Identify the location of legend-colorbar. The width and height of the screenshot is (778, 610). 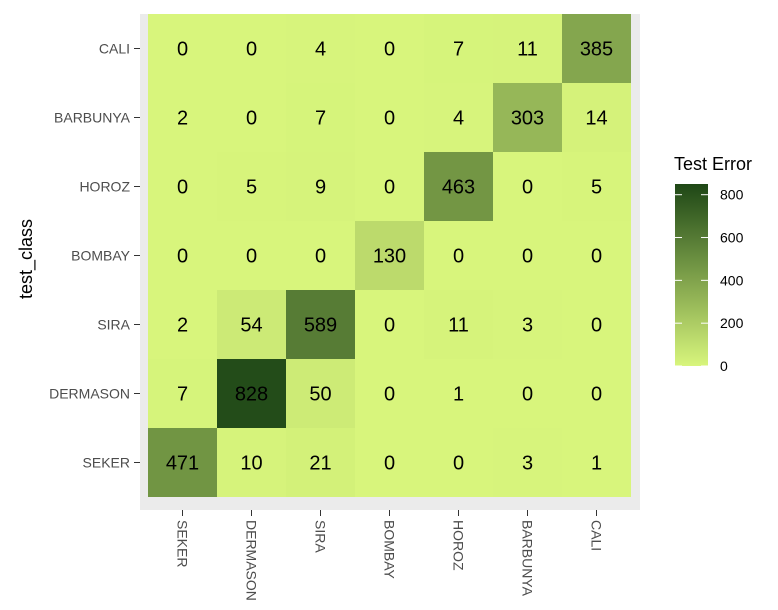
(691, 275).